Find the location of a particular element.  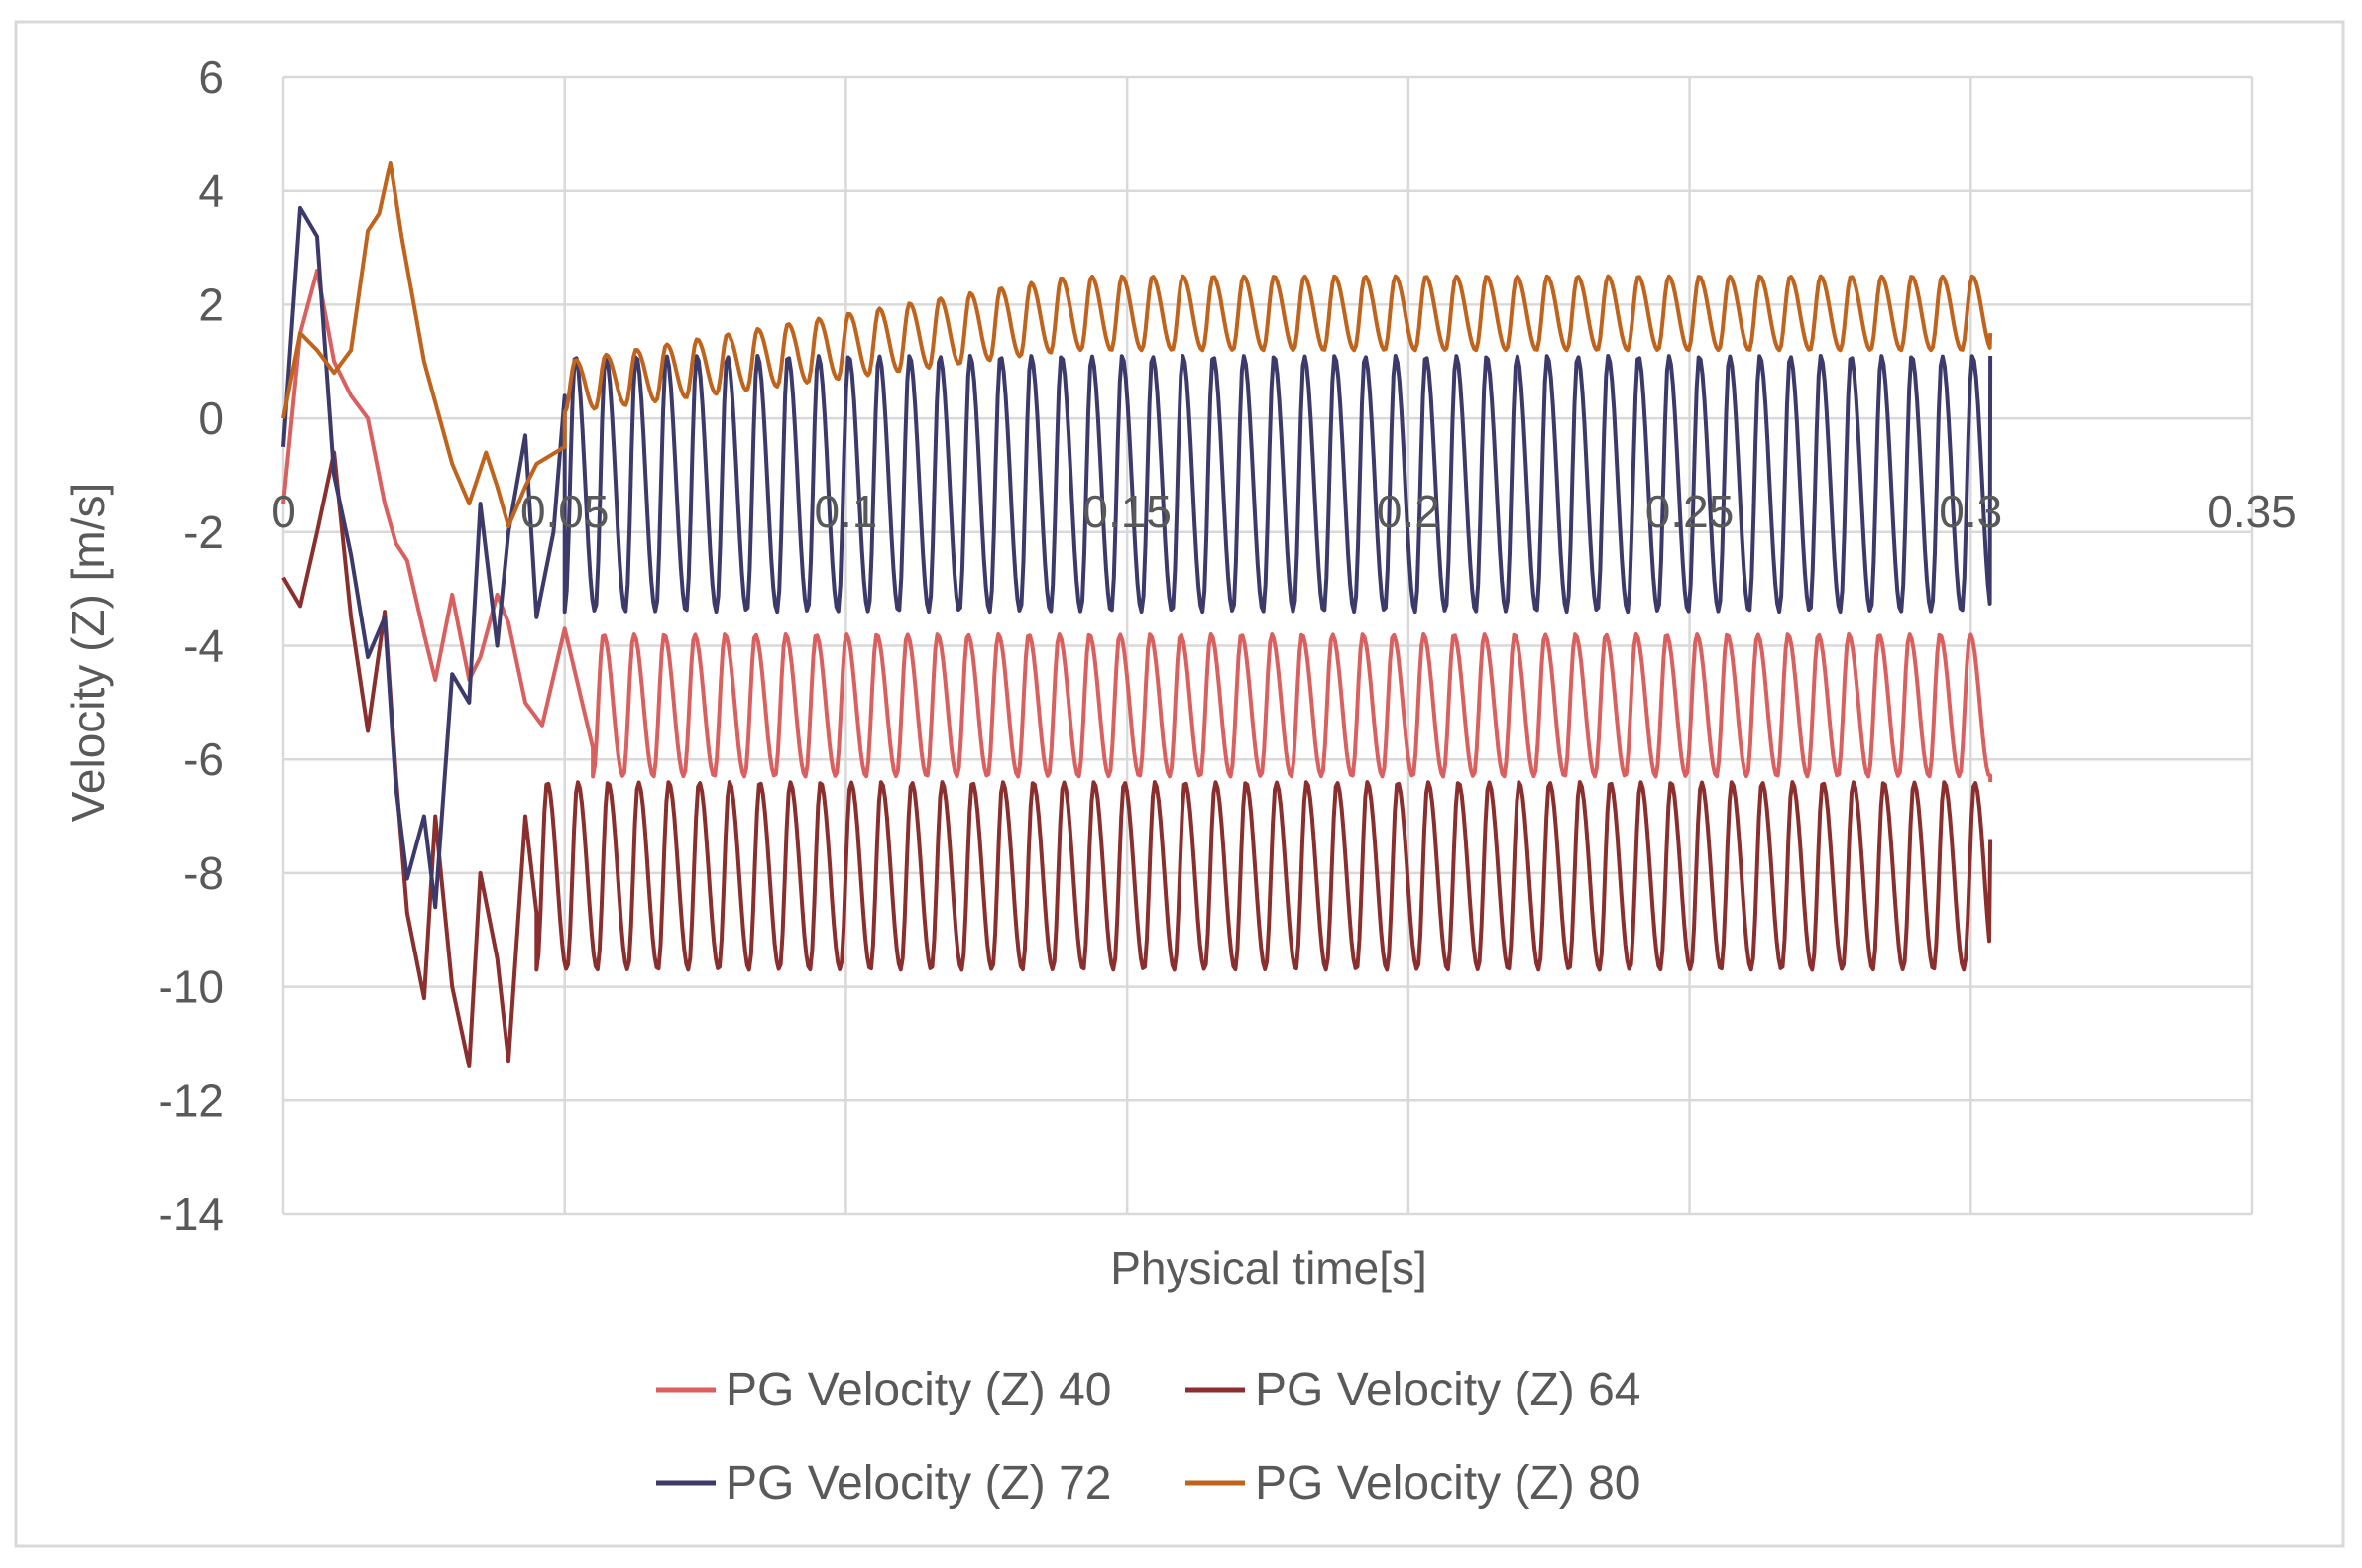

x-tick-label: 0.15 is located at coordinates (1127, 511).